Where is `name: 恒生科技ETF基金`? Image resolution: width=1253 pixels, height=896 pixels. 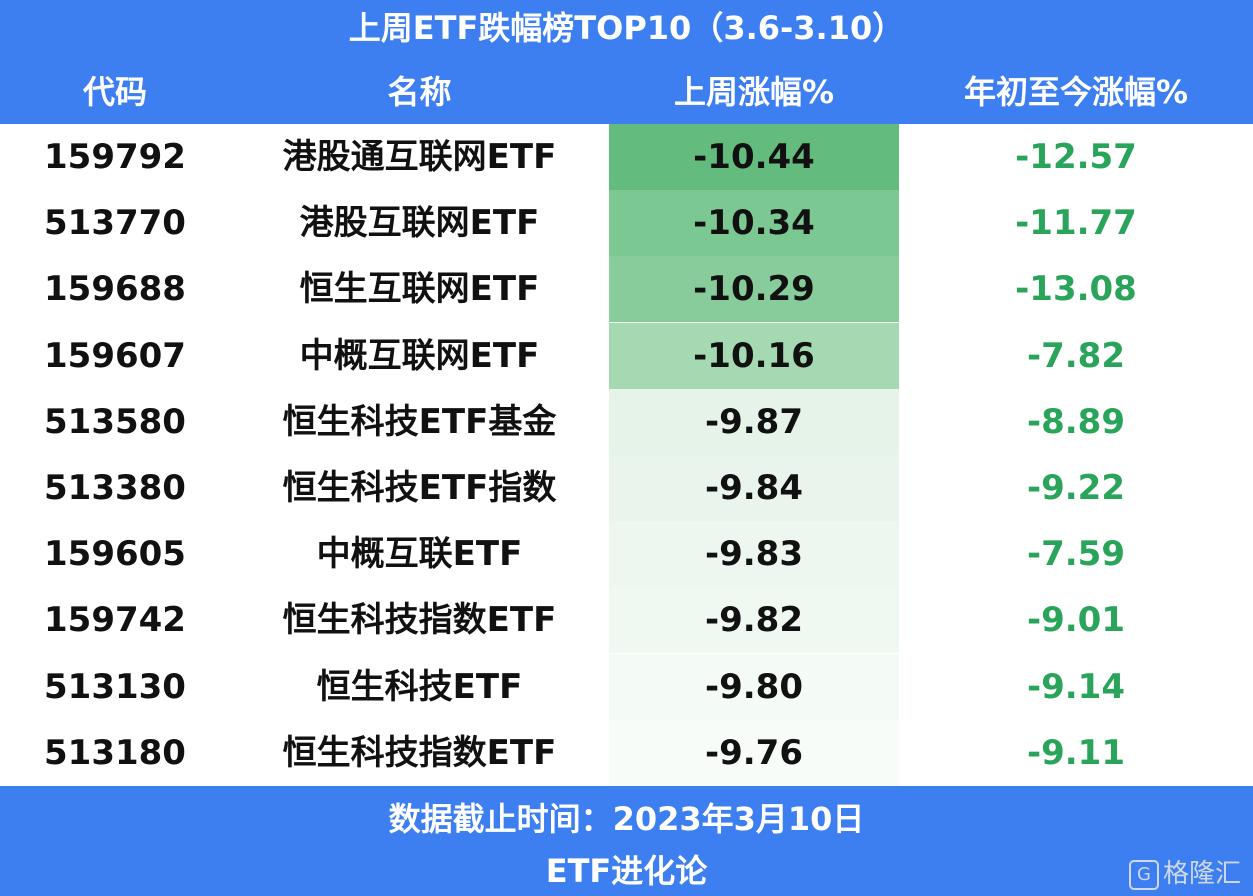
name: 恒生科技ETF基金 is located at coordinates (419, 421).